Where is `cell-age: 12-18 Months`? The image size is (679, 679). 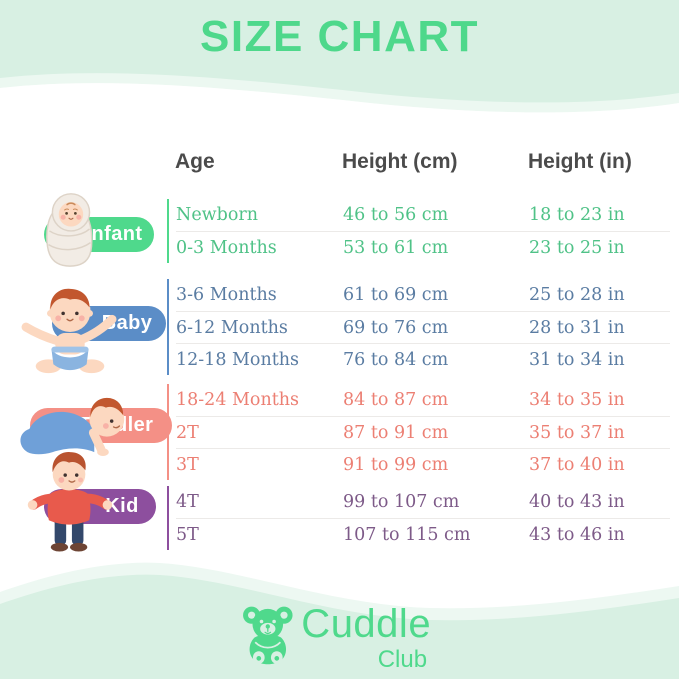
cell-age: 12-18 Months is located at coordinates (238, 359).